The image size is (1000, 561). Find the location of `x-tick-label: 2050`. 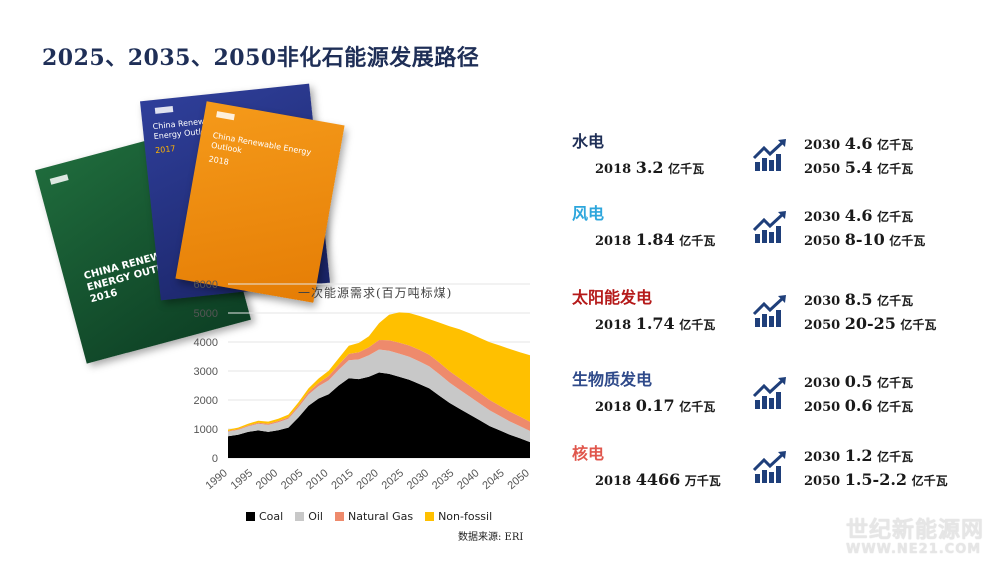

x-tick-label: 2050 is located at coordinates (518, 479).